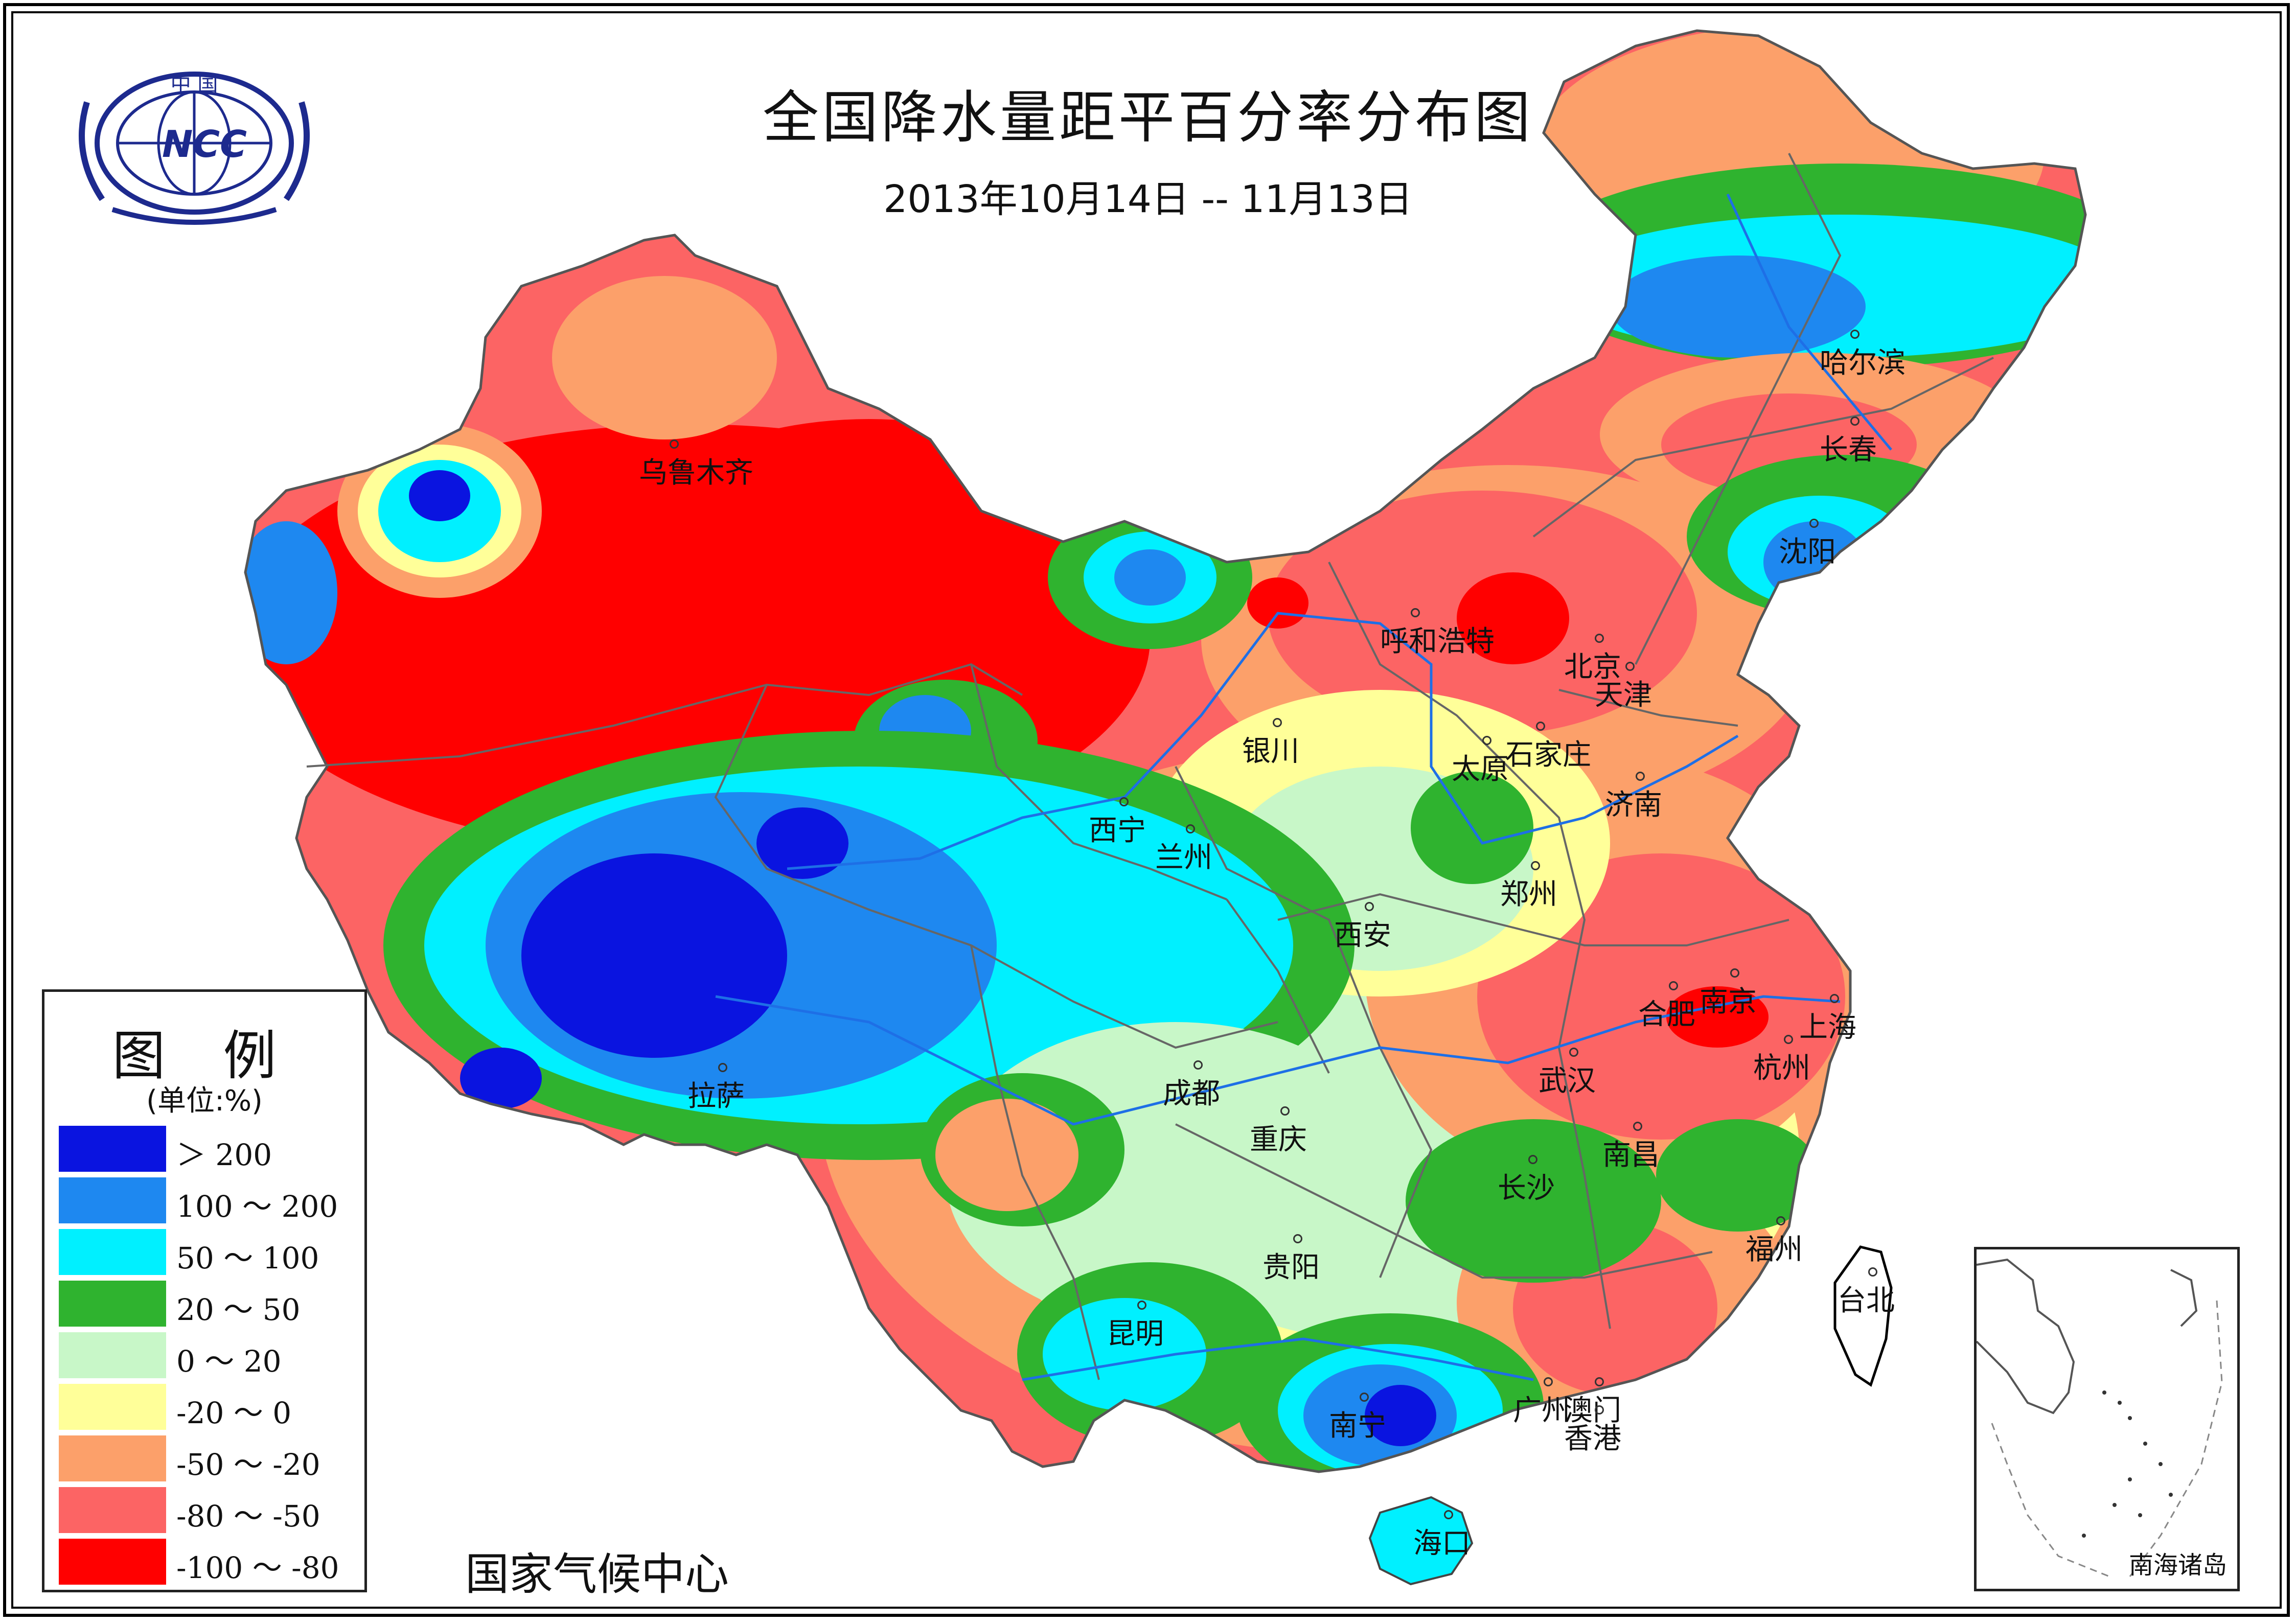 This screenshot has width=2296, height=1623. I want to click on ncc-logo, so click(195, 149).